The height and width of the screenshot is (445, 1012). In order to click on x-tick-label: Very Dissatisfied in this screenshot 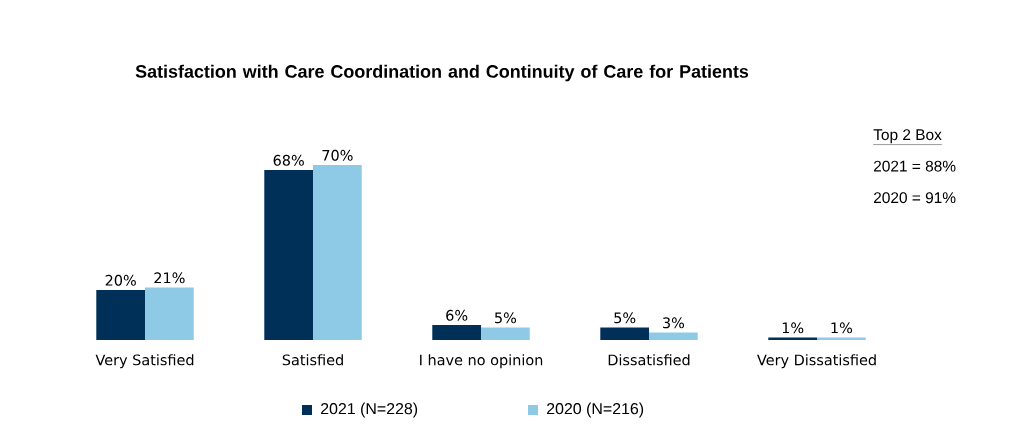, I will do `click(816, 361)`.